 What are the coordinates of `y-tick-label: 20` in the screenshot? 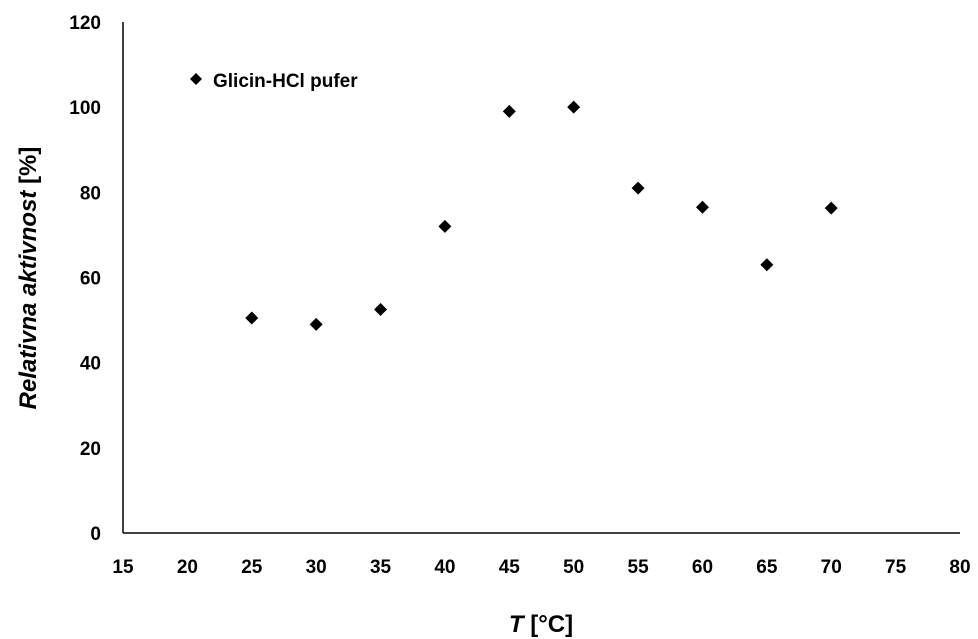 It's located at (90, 449).